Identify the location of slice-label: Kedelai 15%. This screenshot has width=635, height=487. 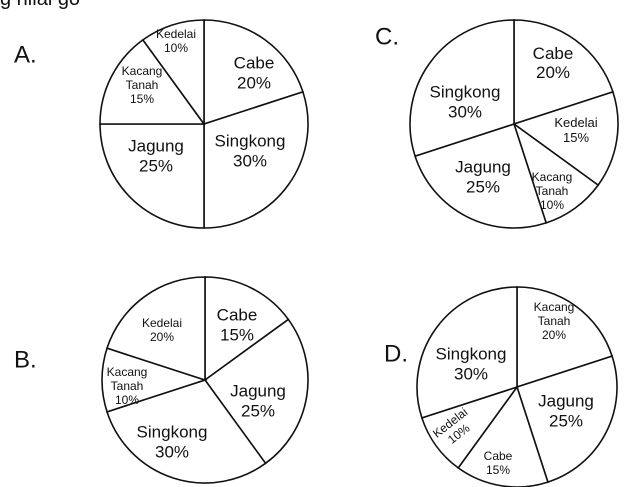
(575, 130).